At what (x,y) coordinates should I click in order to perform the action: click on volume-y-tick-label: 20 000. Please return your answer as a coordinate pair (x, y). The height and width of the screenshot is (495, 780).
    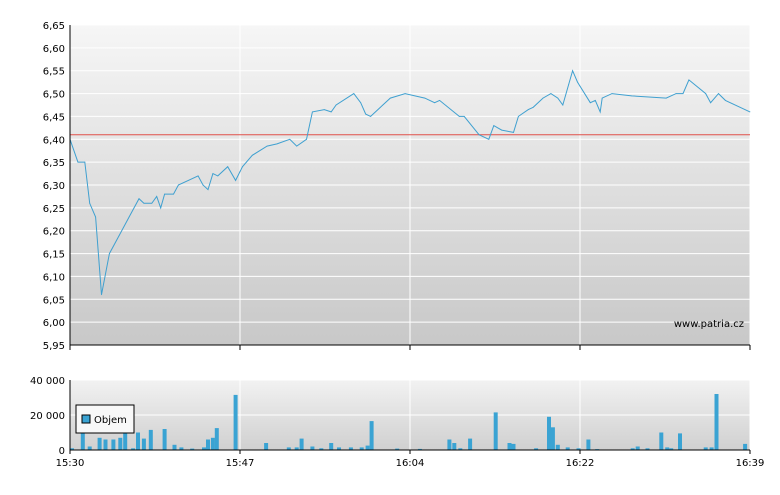
    Looking at the image, I should click on (47, 416).